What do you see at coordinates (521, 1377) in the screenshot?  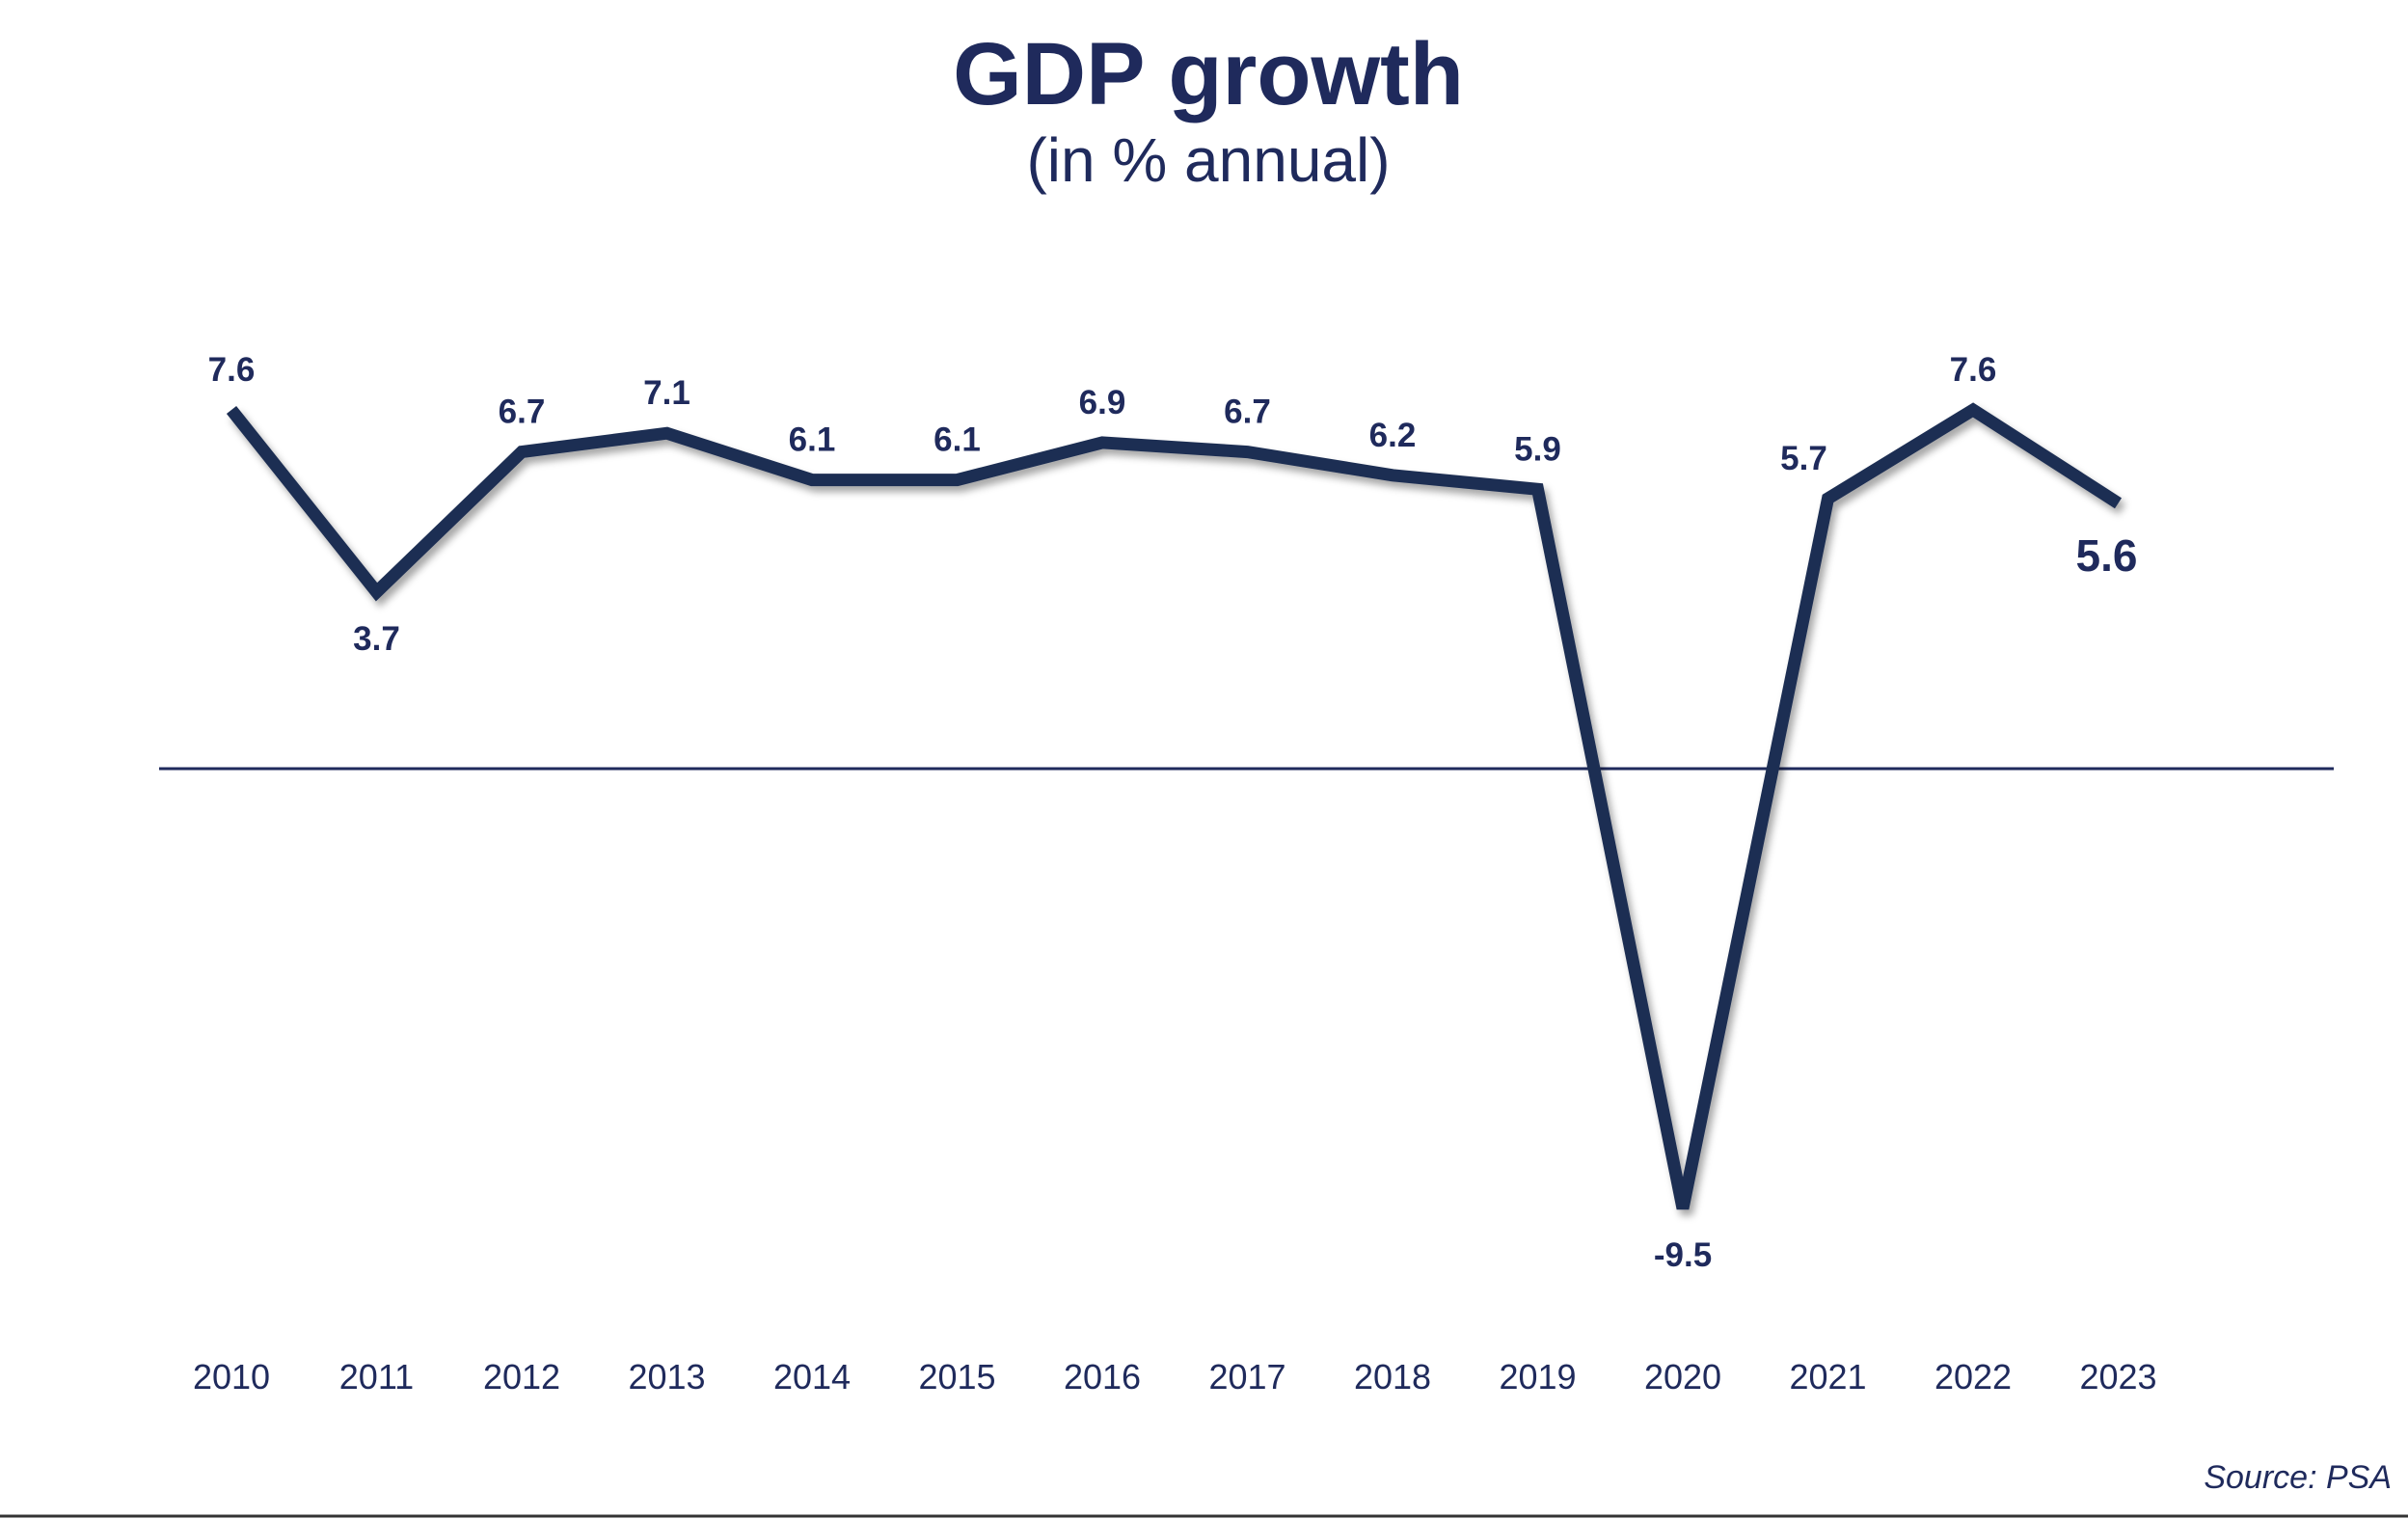 I see `x-tick-2012: 2012` at bounding box center [521, 1377].